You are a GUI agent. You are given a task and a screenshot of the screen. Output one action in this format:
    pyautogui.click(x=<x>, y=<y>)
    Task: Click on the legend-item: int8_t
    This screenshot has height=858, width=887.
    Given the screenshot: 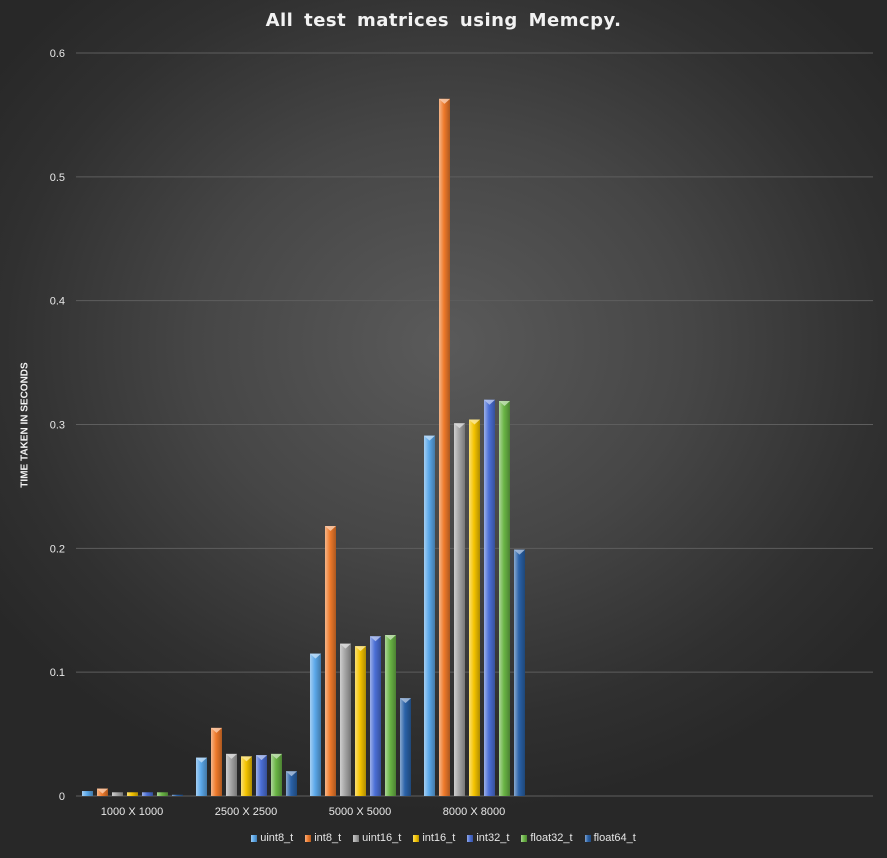 What is the action you would take?
    pyautogui.click(x=323, y=838)
    